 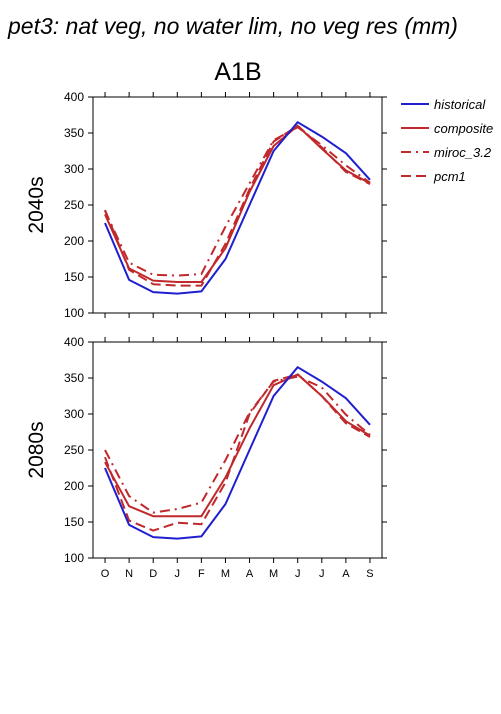 What do you see at coordinates (369, 574) in the screenshot?
I see `x-tick-label: S` at bounding box center [369, 574].